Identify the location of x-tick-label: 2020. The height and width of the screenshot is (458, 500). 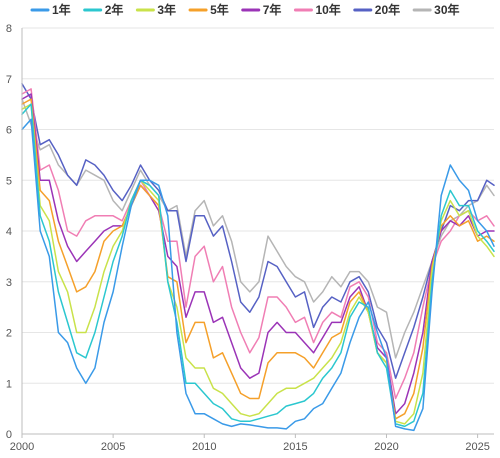
(386, 447).